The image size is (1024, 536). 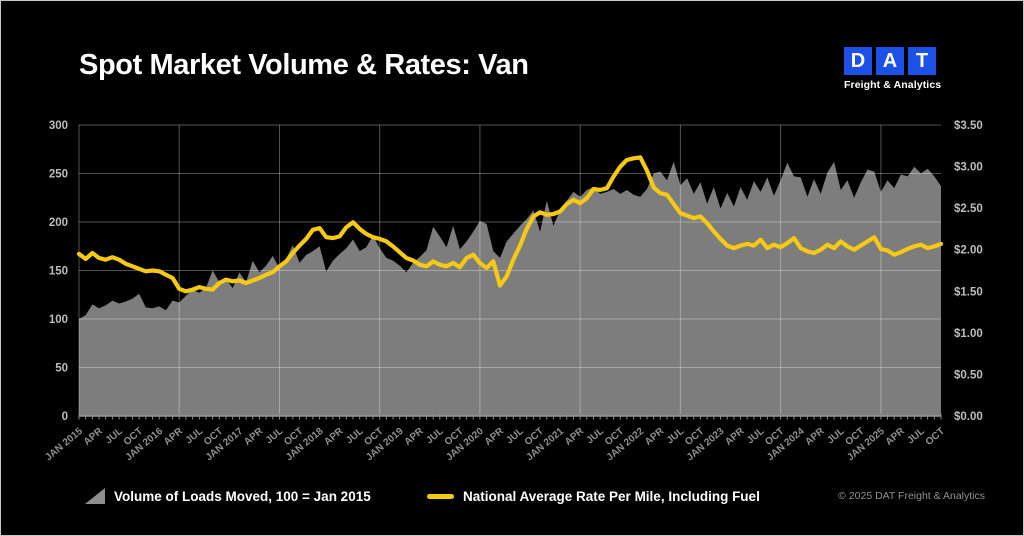 I want to click on svg-text: 200, so click(x=58, y=223).